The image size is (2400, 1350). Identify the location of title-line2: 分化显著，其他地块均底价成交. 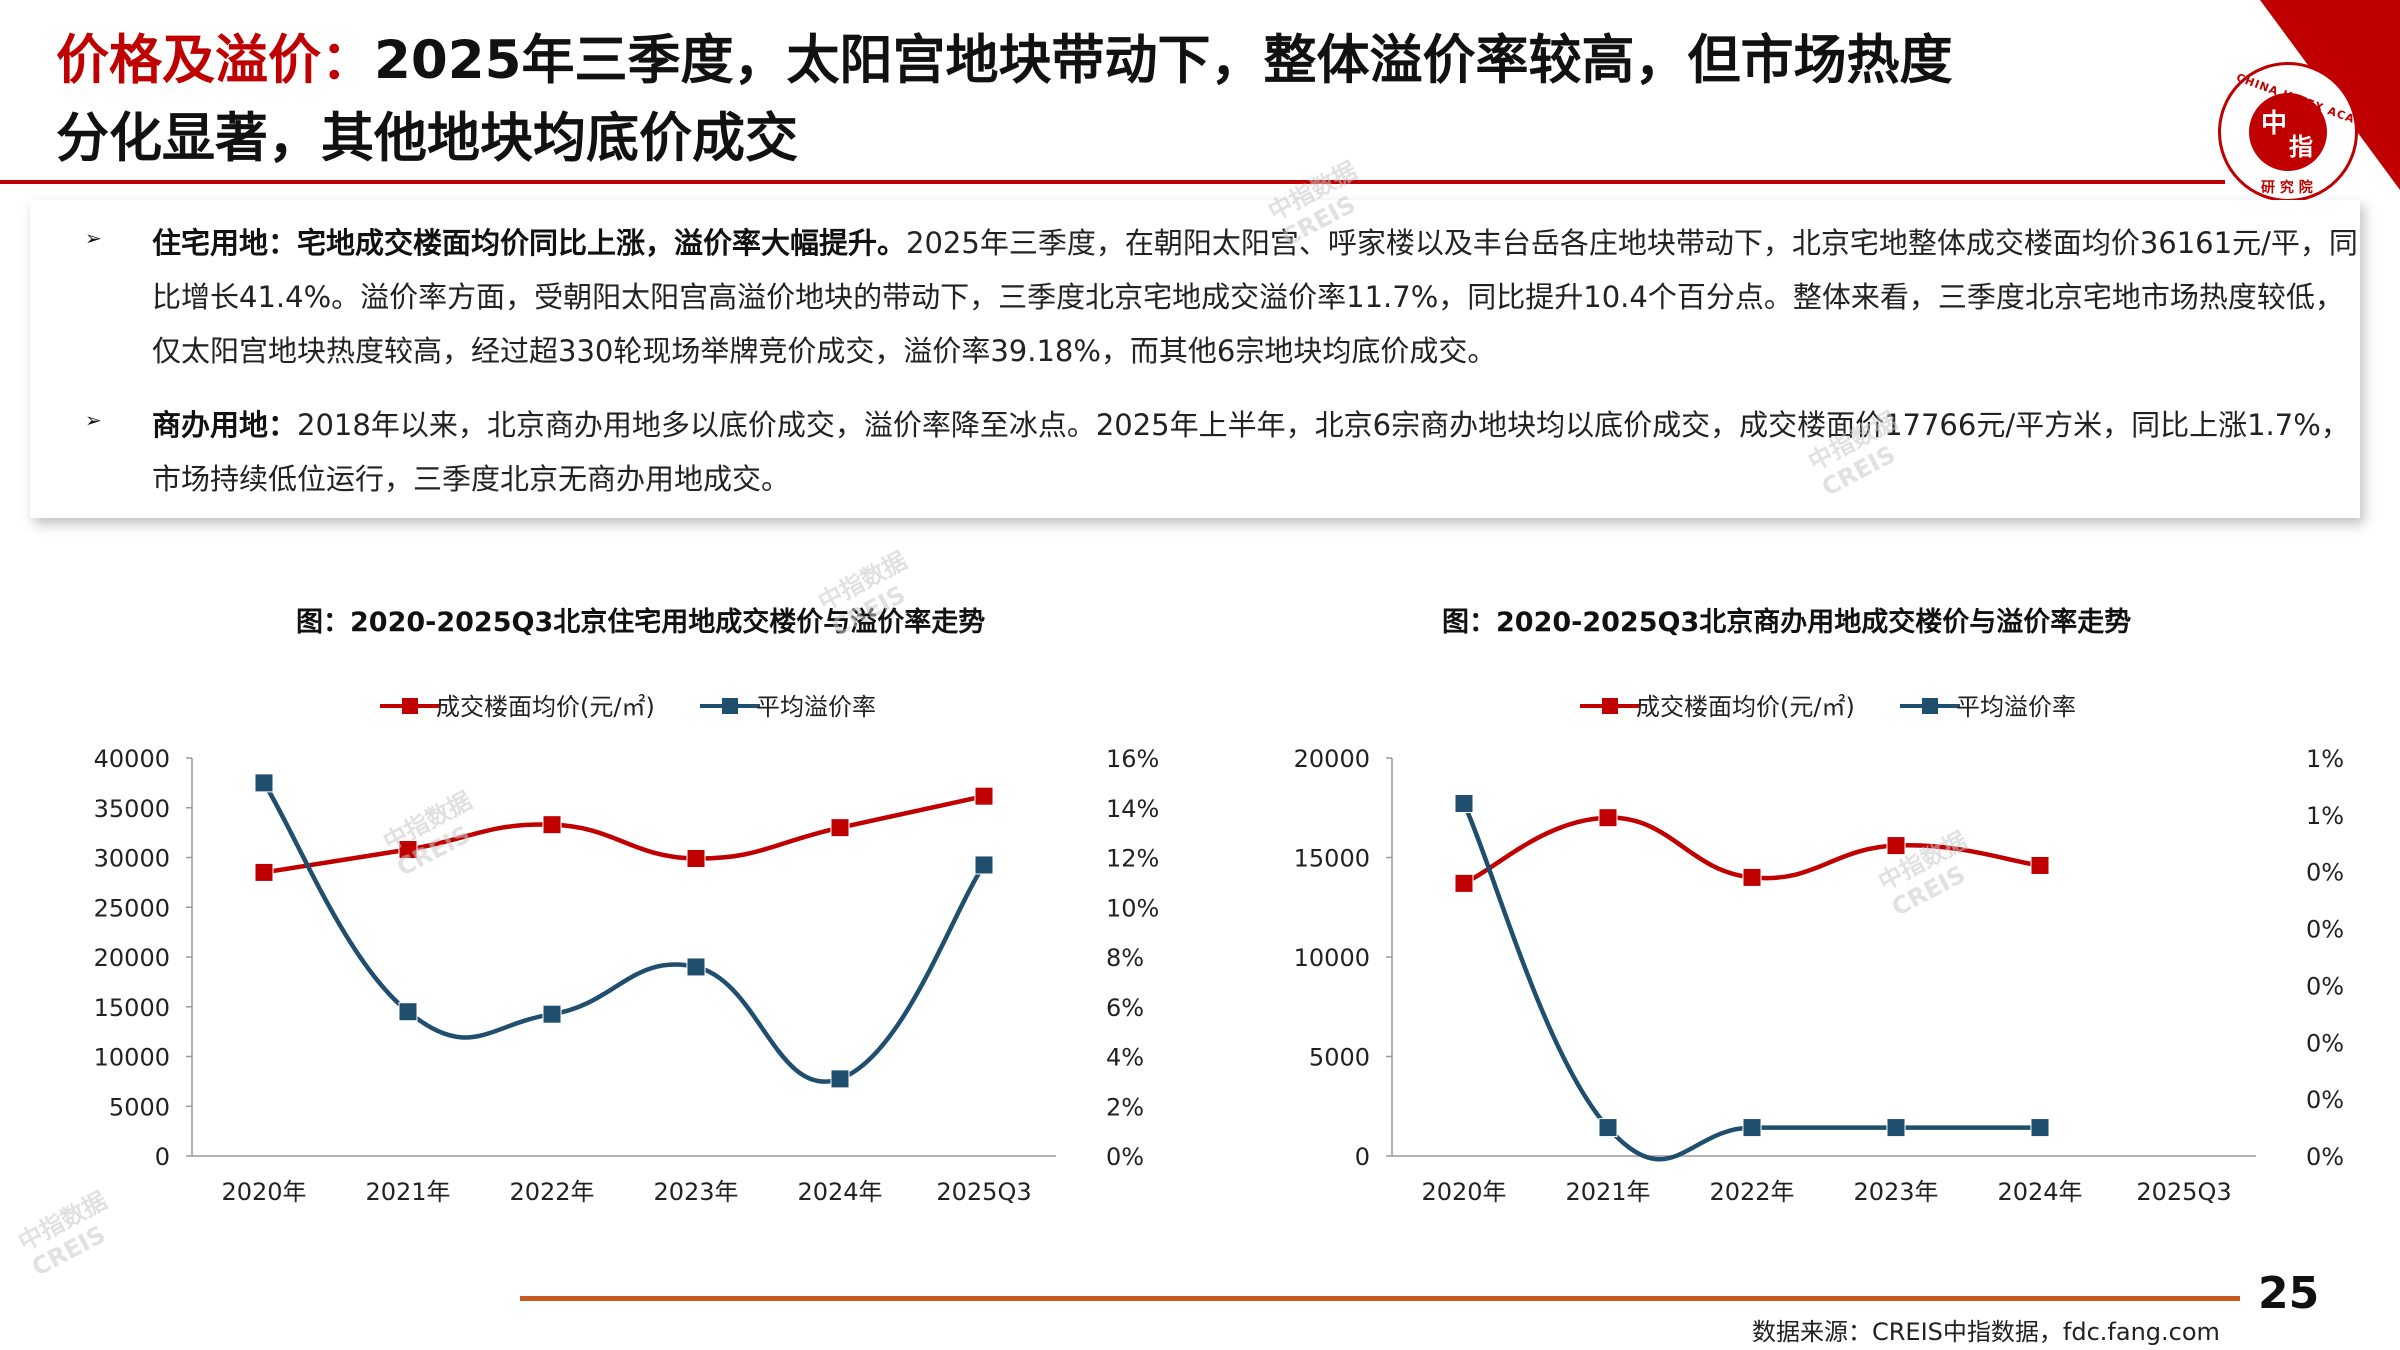
(427, 138).